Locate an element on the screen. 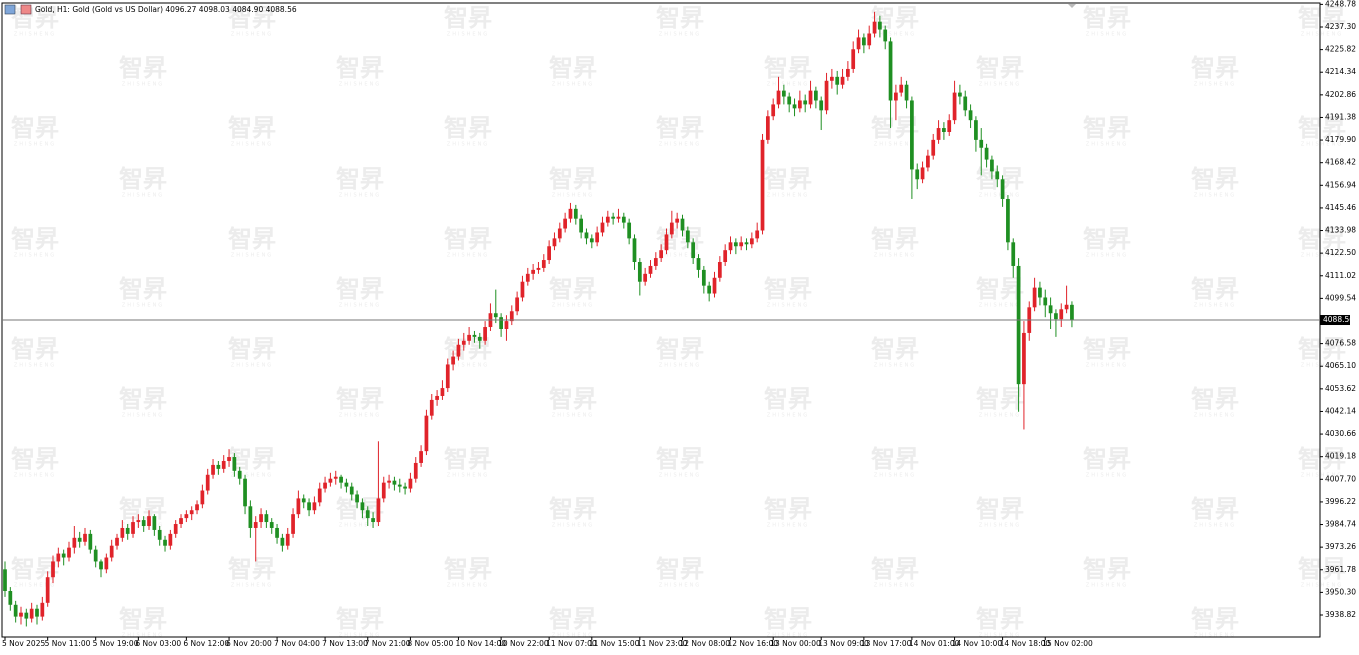 The height and width of the screenshot is (655, 1359). y-tick-label: 4225.82 is located at coordinates (1340, 49).